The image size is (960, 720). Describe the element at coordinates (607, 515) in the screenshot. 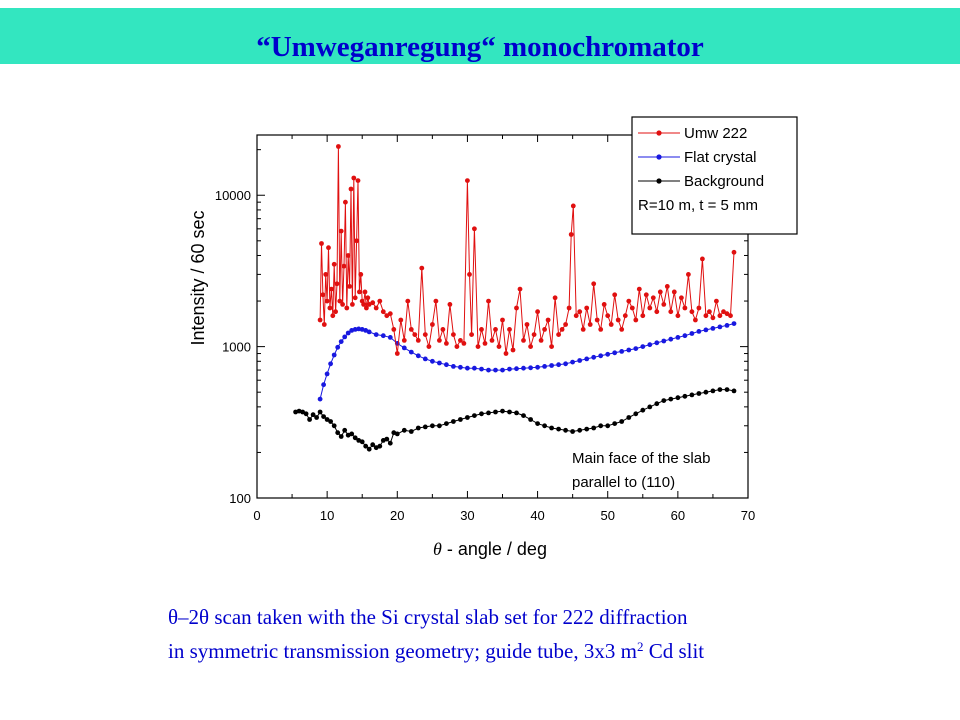

I see `x-tick-label: 50` at that location.